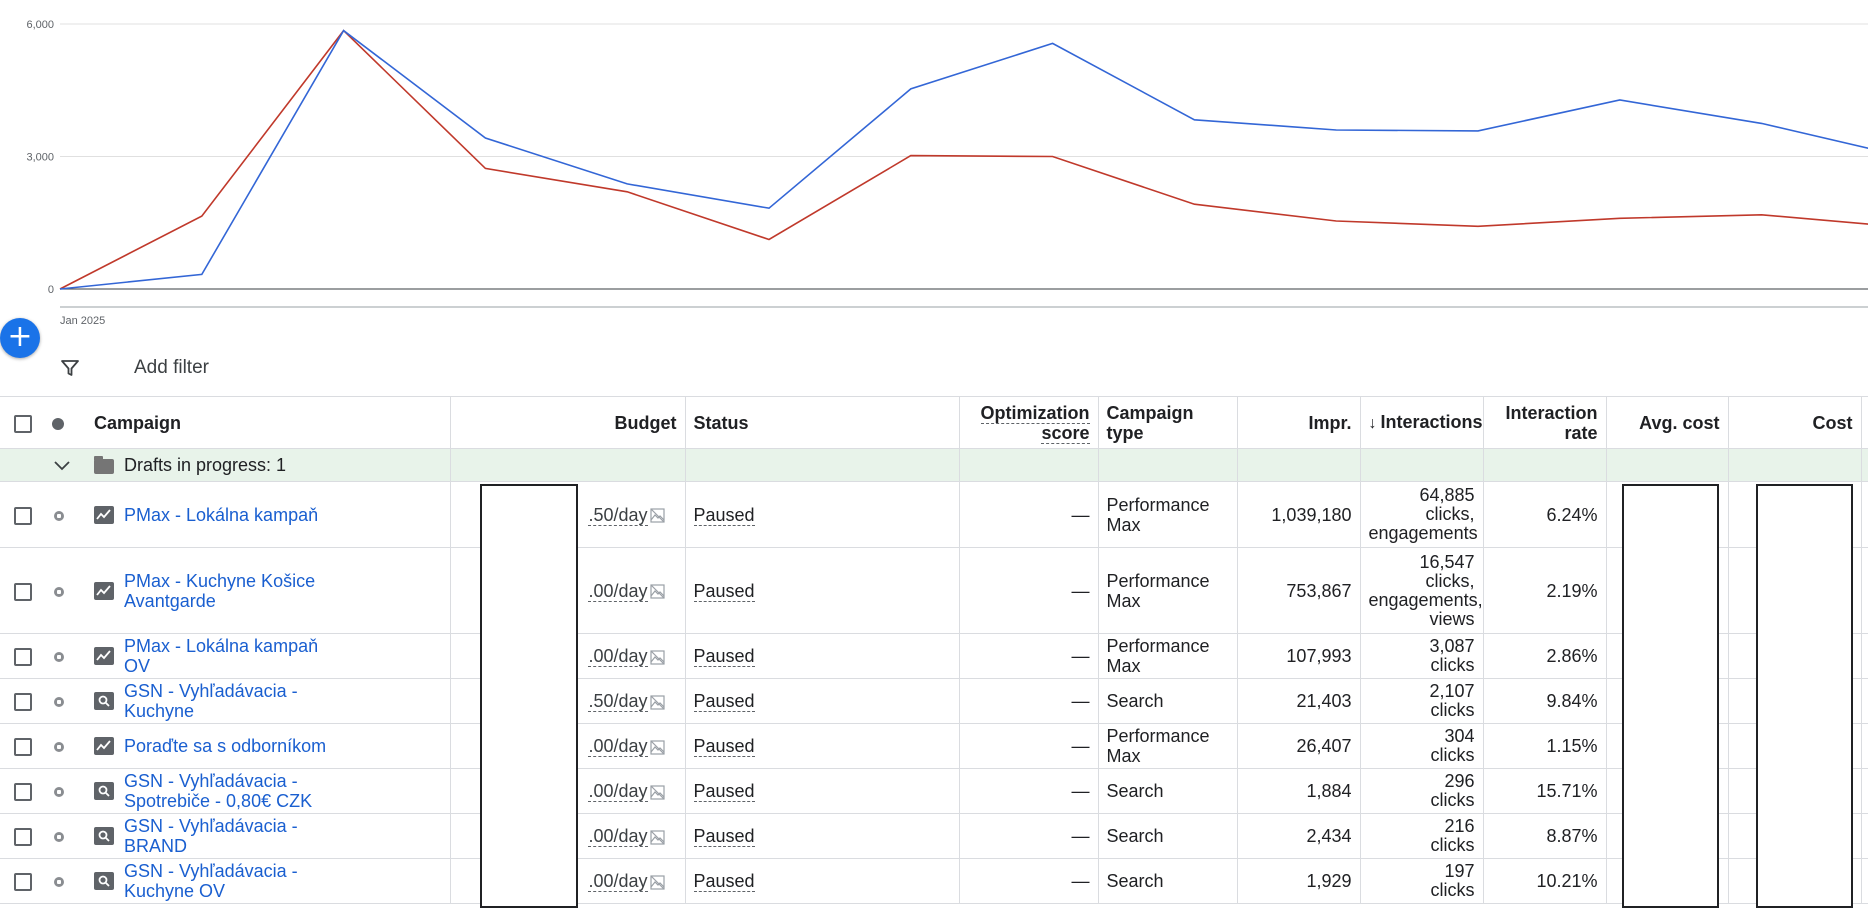 This screenshot has width=1868, height=912. What do you see at coordinates (568, 423) in the screenshot?
I see `budget-header: Budget` at bounding box center [568, 423].